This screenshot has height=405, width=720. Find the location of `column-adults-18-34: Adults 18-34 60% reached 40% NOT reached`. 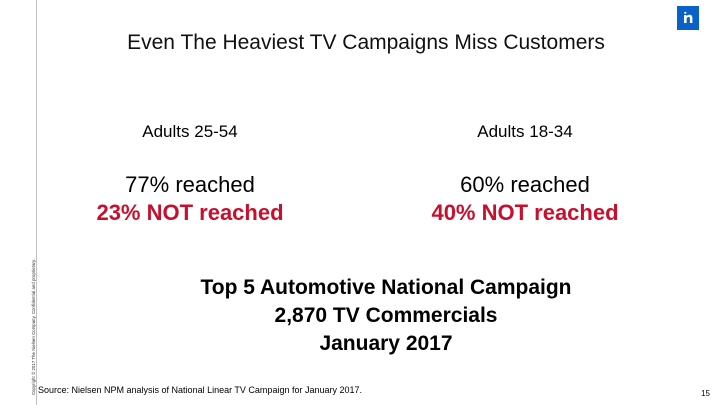

column-adults-18-34: Adults 18-34 60% reached 40% NOT reached is located at coordinates (525, 174).